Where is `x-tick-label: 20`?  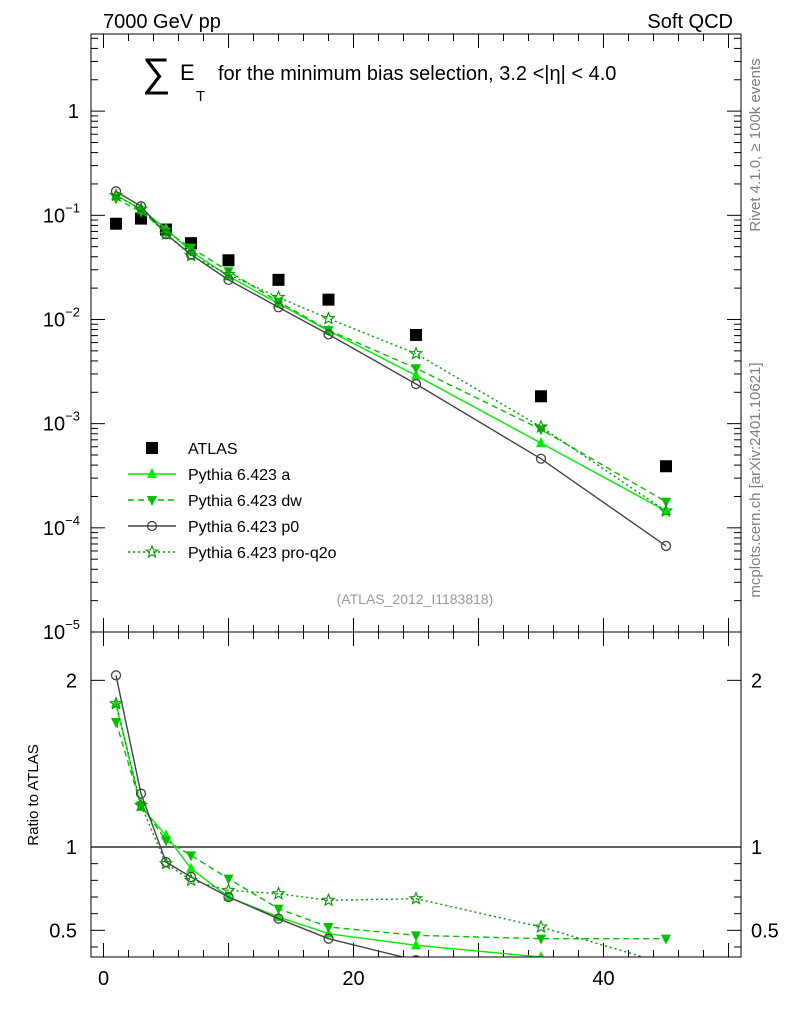
x-tick-label: 20 is located at coordinates (353, 979).